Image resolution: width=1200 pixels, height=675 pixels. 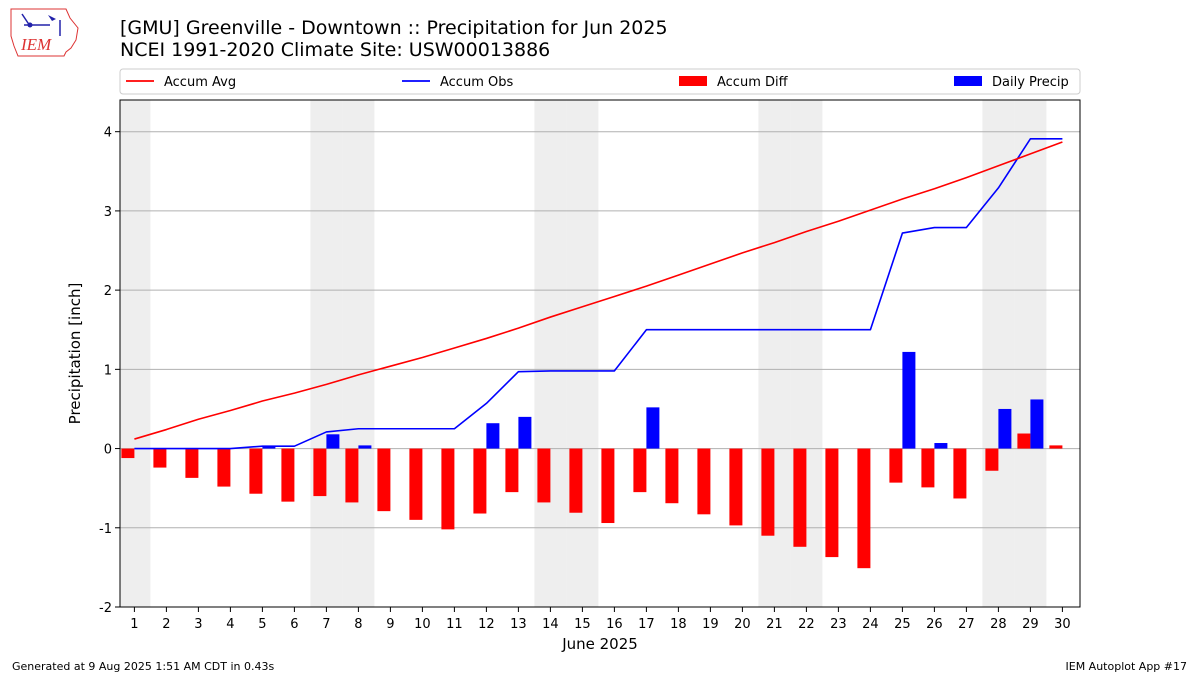 I want to click on y-tick-label: 4, so click(x=108, y=133).